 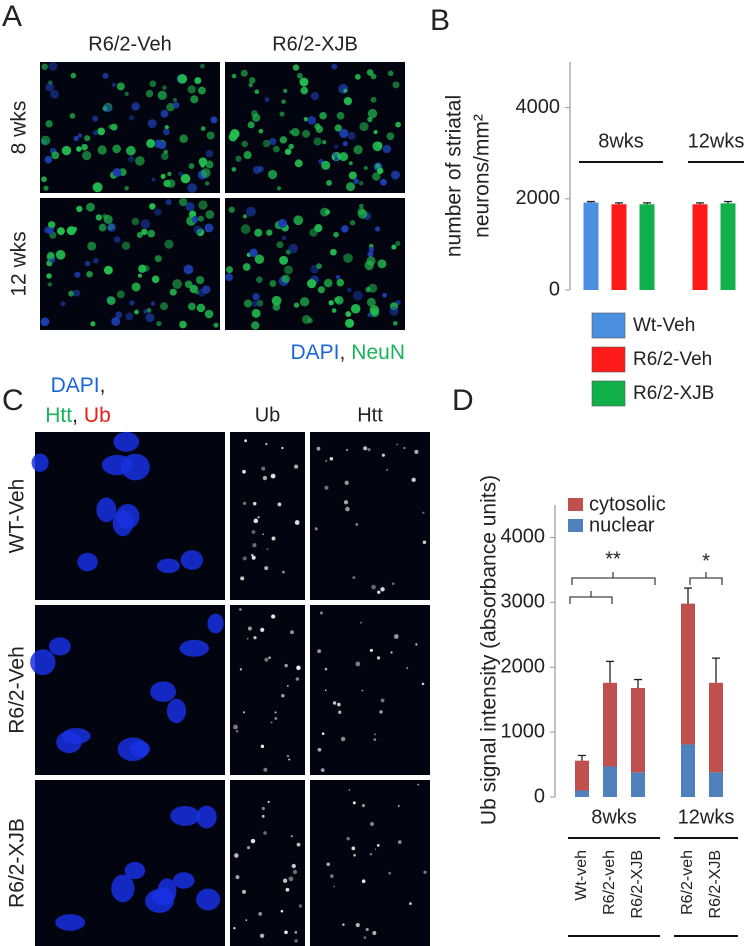 I want to click on micrograph-bg, so click(x=267, y=690).